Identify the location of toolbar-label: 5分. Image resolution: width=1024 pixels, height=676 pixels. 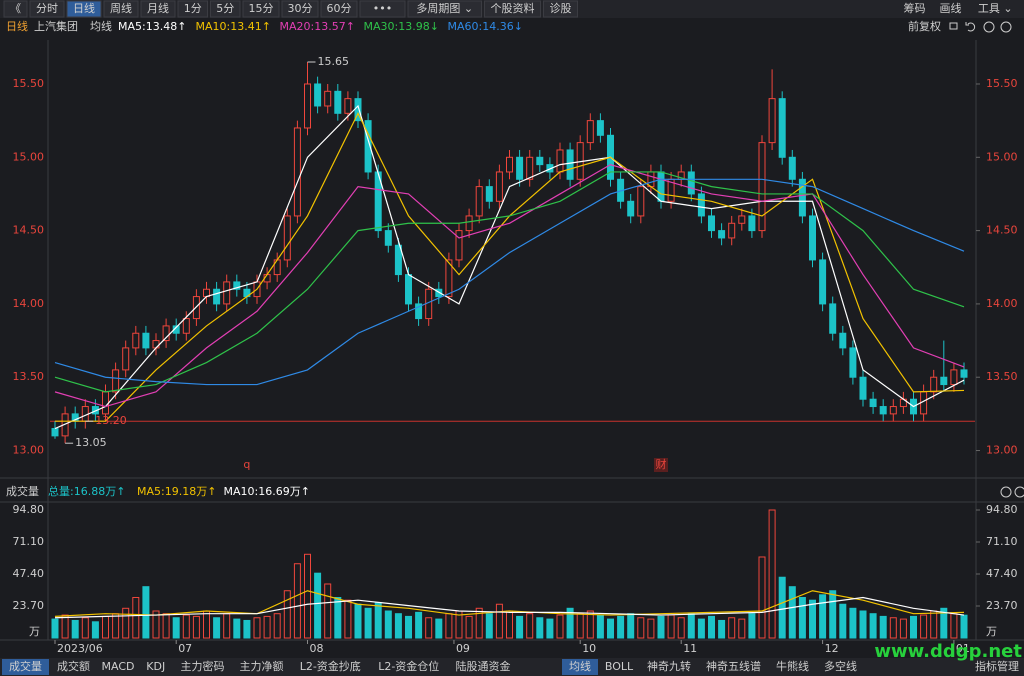
(225, 8).